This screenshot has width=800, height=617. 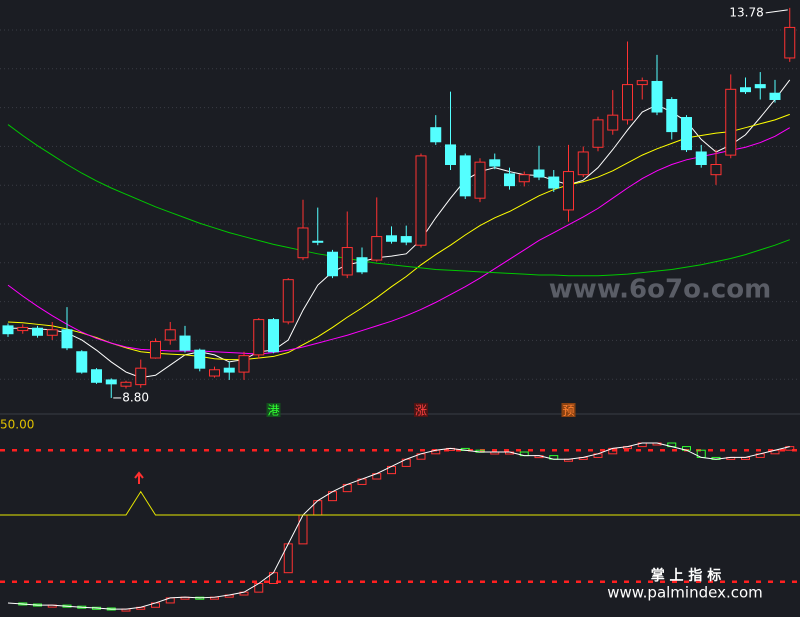 What do you see at coordinates (686, 575) in the screenshot?
I see `watermark-brand: 掌 上 指 标` at bounding box center [686, 575].